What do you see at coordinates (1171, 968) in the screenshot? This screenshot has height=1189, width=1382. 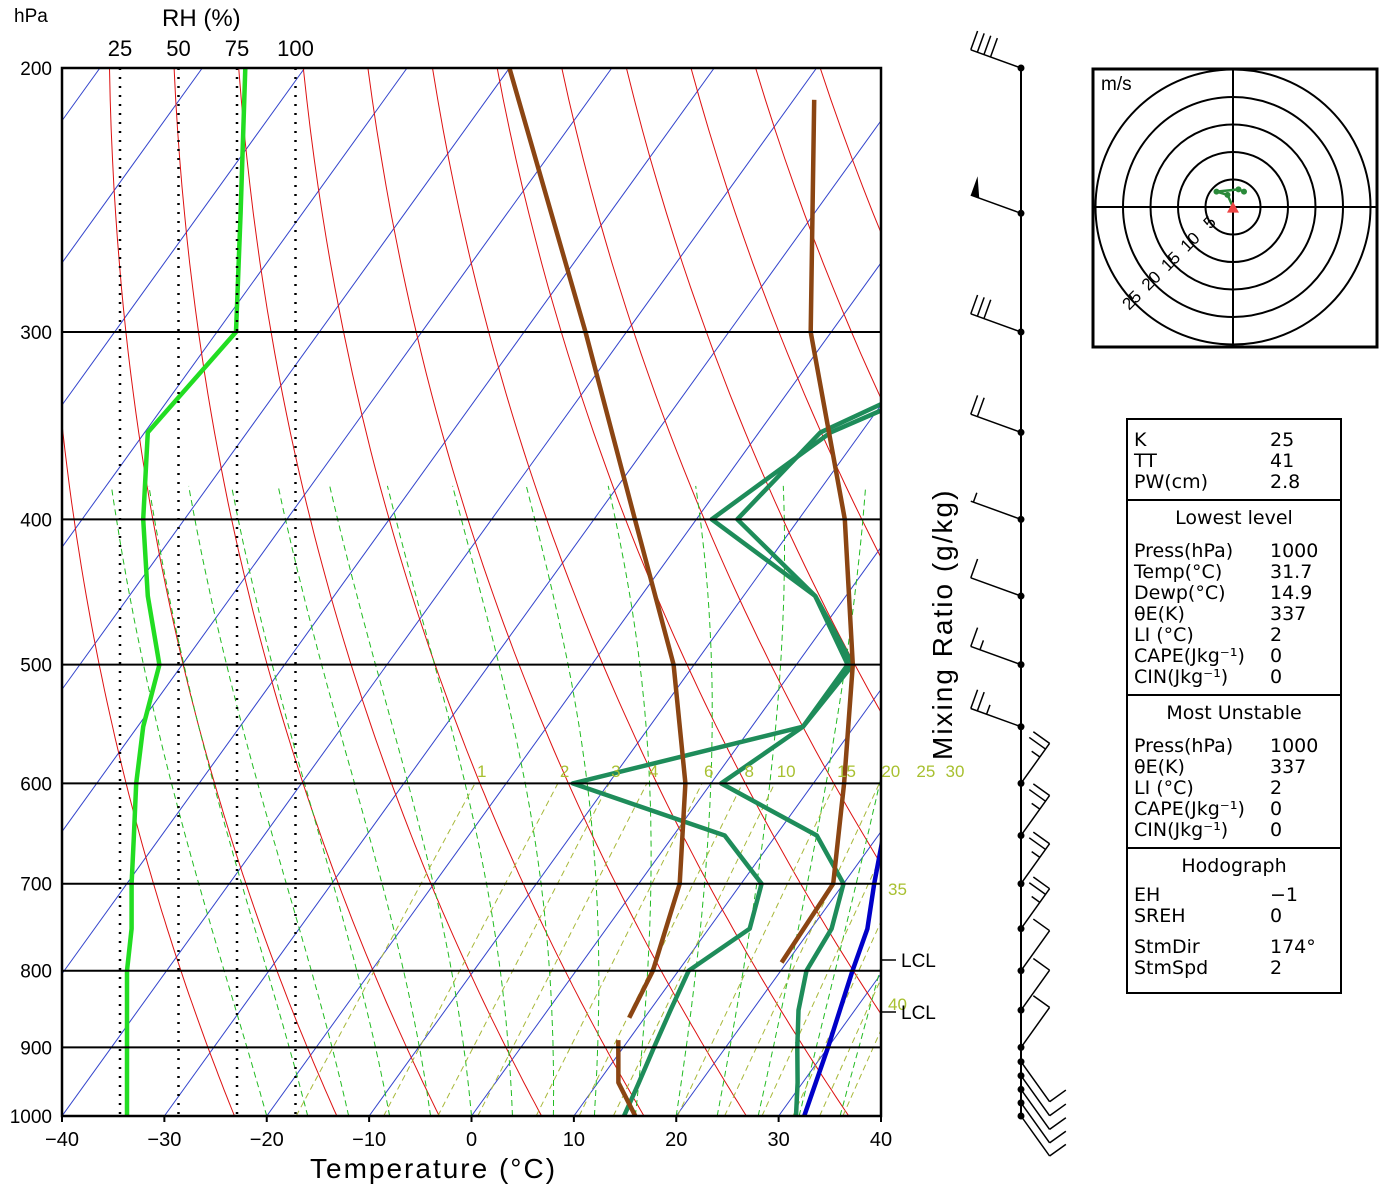 I see `index-key: StmSpd` at bounding box center [1171, 968].